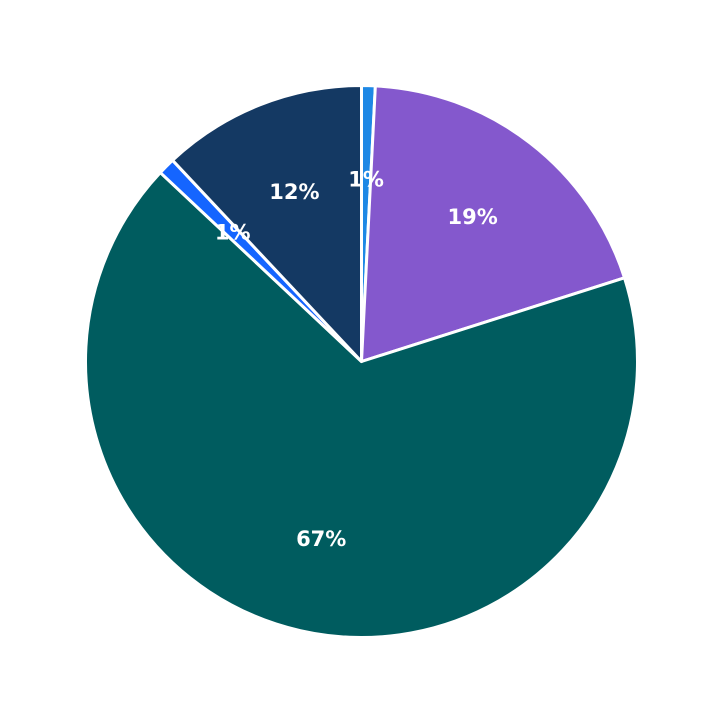 Image resolution: width=723 pixels, height=723 pixels. I want to click on pie-slice-label-0: 1%, so click(366, 179).